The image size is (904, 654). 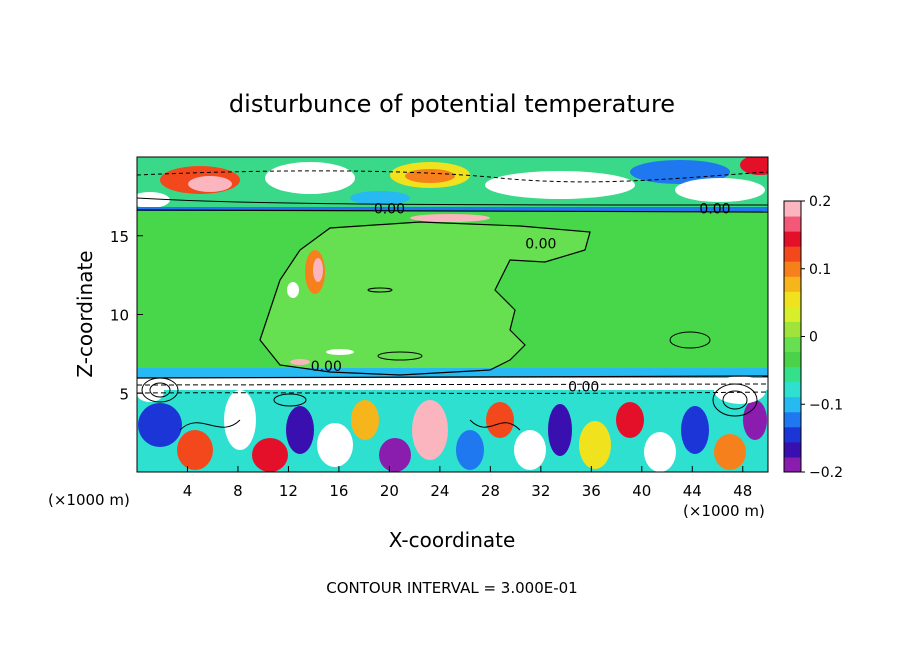 I want to click on x-tick-label: 4, so click(x=188, y=491).